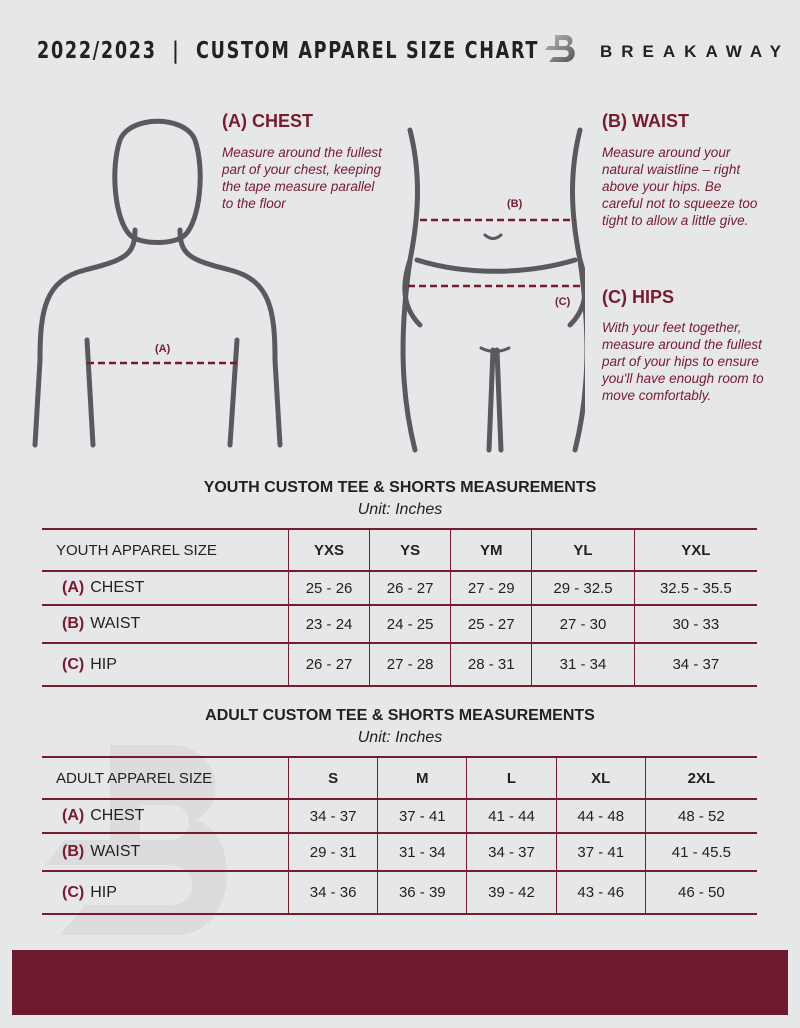 The image size is (800, 1028). Describe the element at coordinates (515, 204) in the screenshot. I see `waist-marker: (B)` at that location.